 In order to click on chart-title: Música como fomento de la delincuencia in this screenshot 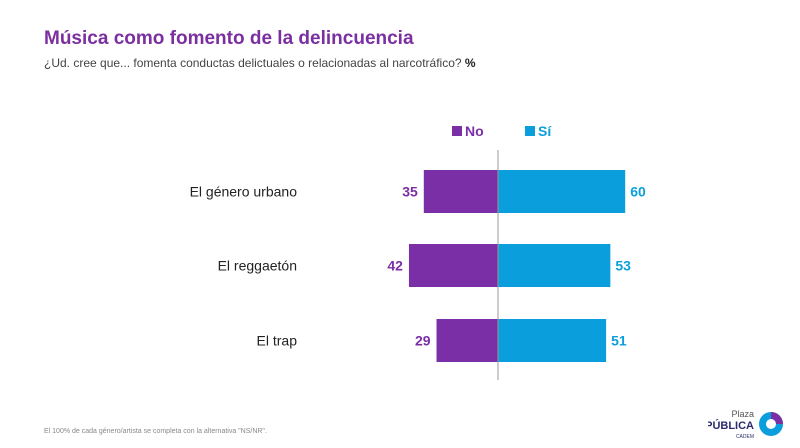, I will do `click(229, 38)`.